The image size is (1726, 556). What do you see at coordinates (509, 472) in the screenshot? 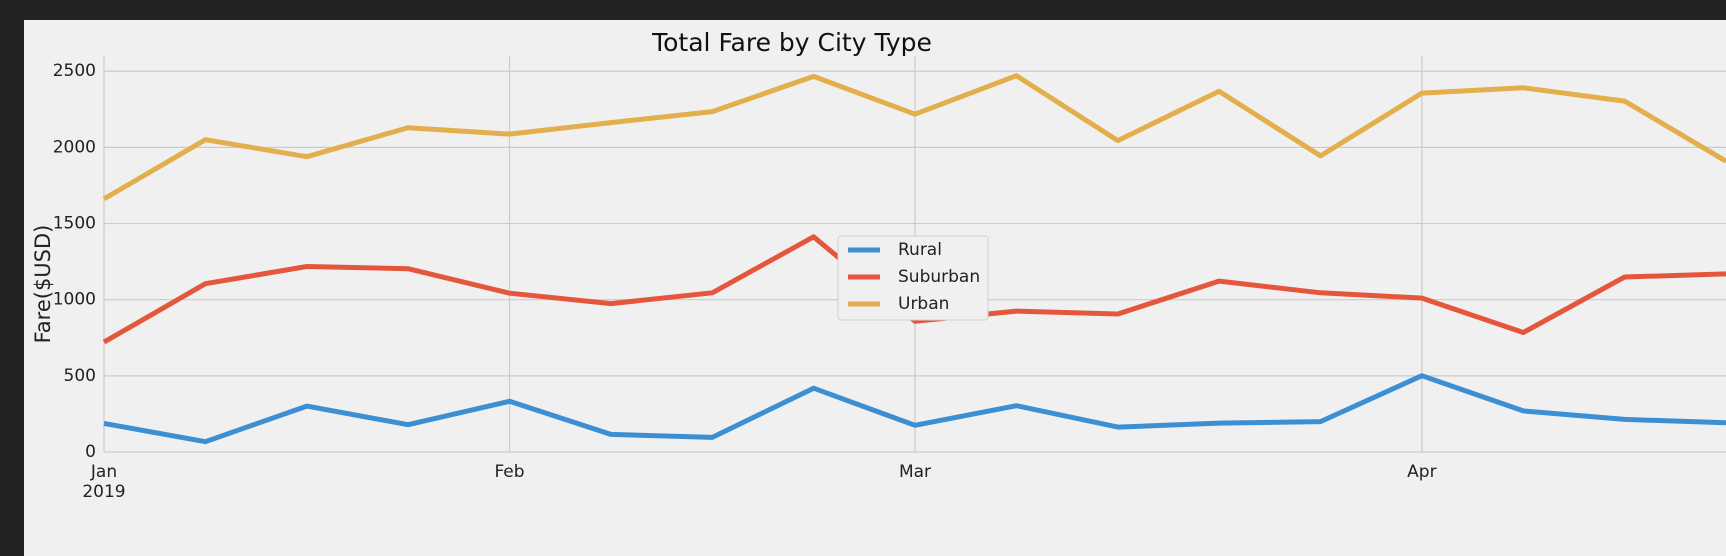
I see `x-tick-label: Feb` at bounding box center [509, 472].